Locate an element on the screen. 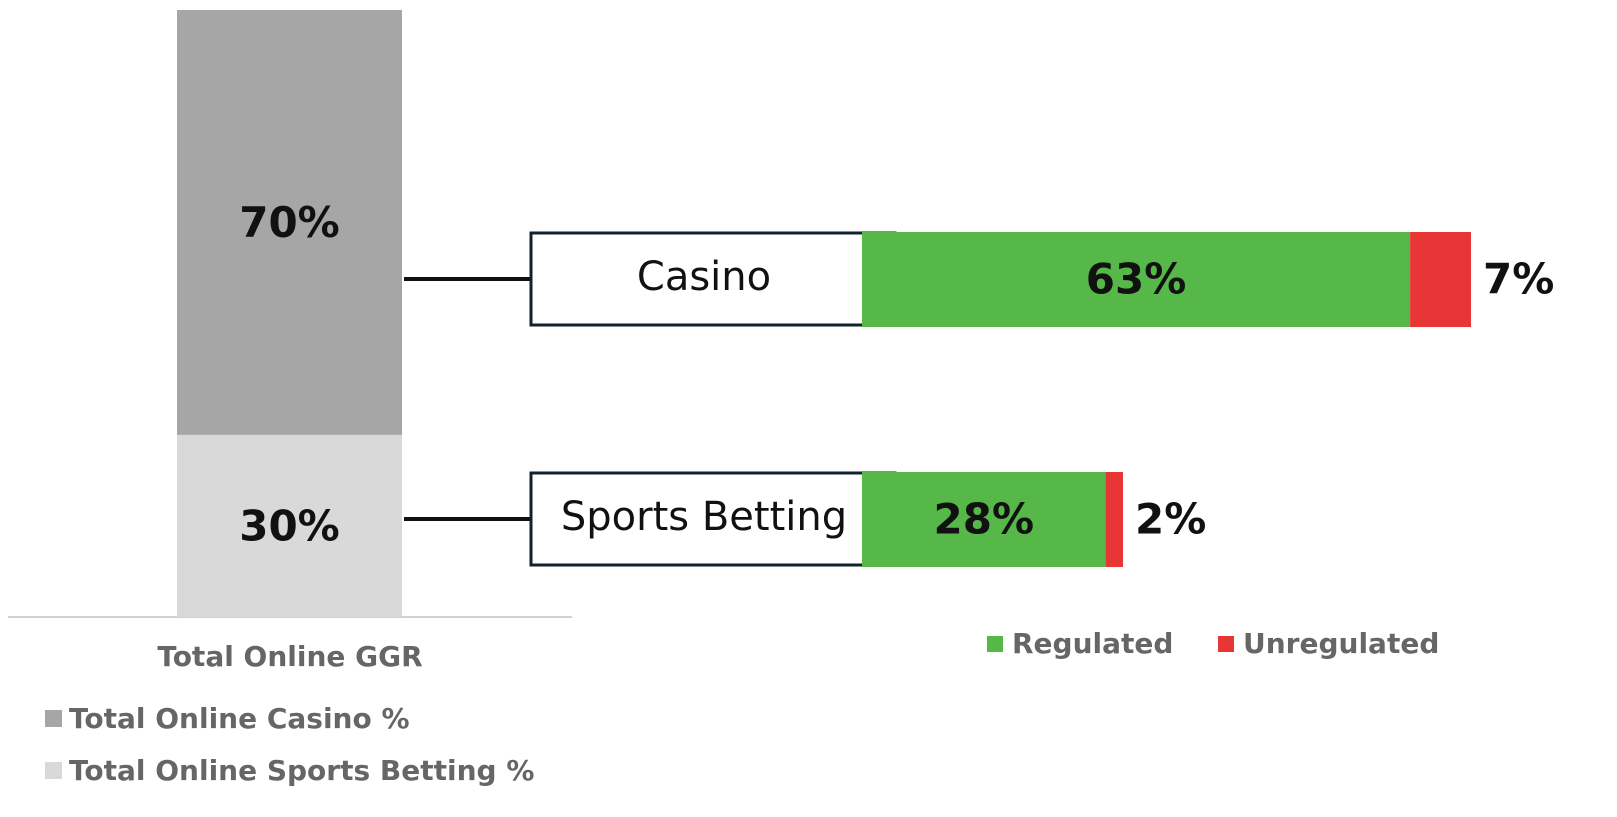 The image size is (1617, 817). legend-label: Regulated is located at coordinates (1092, 643).